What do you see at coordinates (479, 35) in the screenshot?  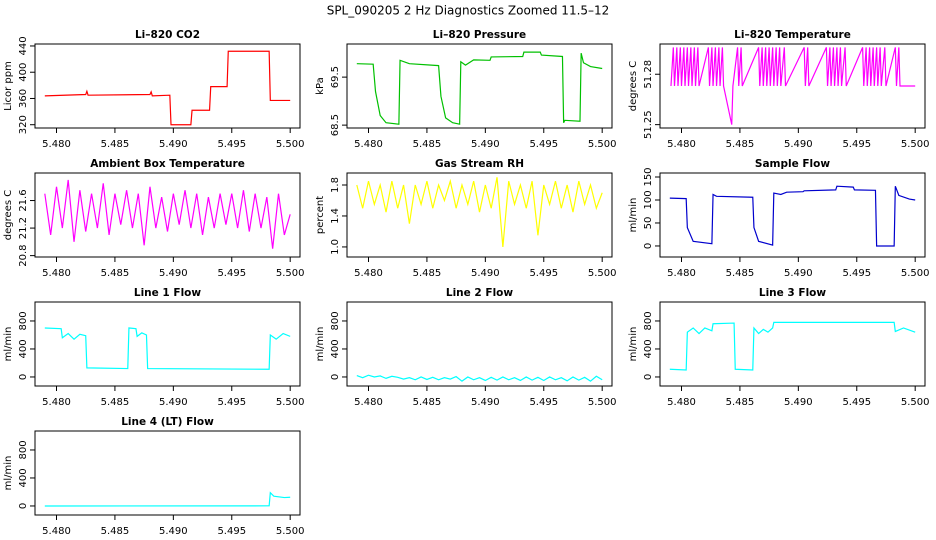 I see `panel-title: Li–820 Pressure` at bounding box center [479, 35].